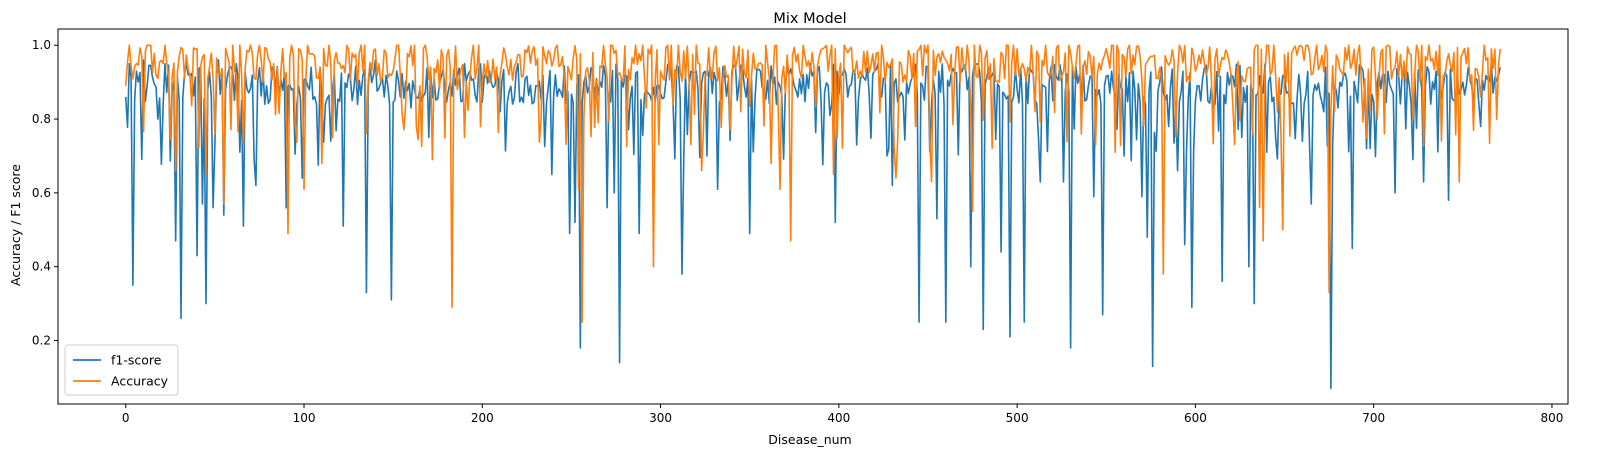  What do you see at coordinates (1552, 418) in the screenshot?
I see `x-tick-label: 800` at bounding box center [1552, 418].